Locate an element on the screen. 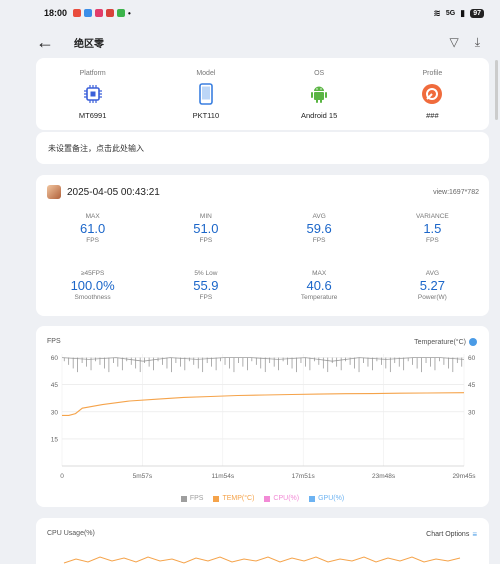 The width and height of the screenshot is (500, 564). stat-value: 40.6 is located at coordinates (319, 285).